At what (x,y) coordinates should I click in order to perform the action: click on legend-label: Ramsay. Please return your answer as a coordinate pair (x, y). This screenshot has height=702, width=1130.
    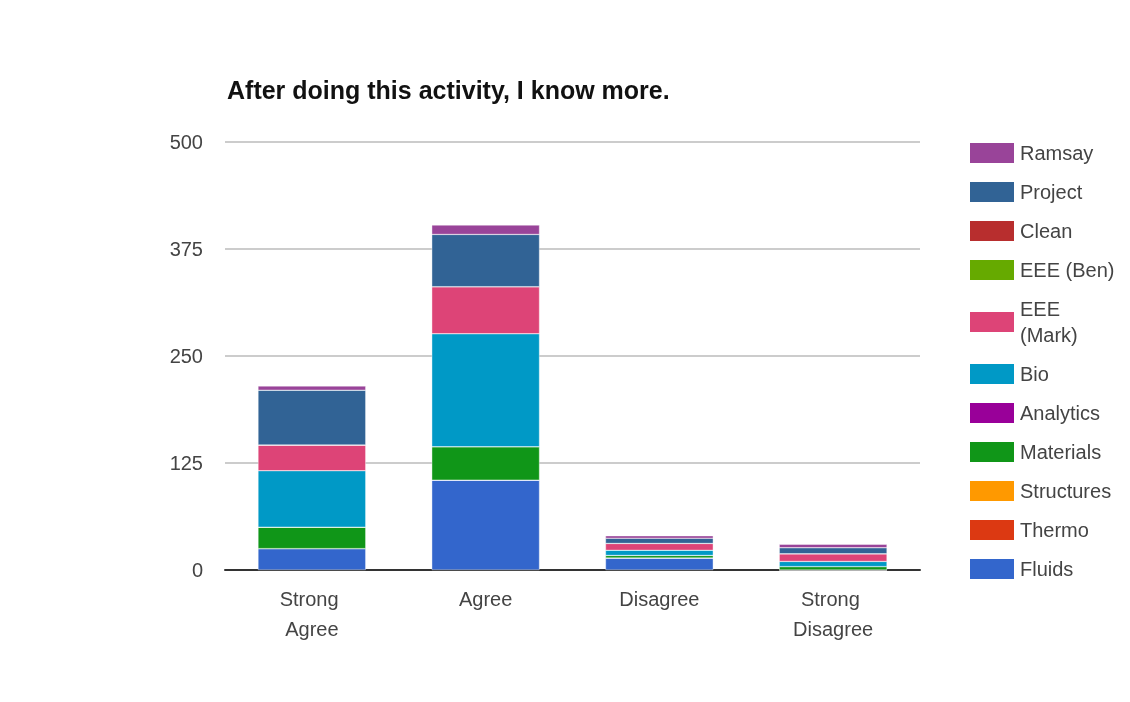
    Looking at the image, I should click on (1057, 153).